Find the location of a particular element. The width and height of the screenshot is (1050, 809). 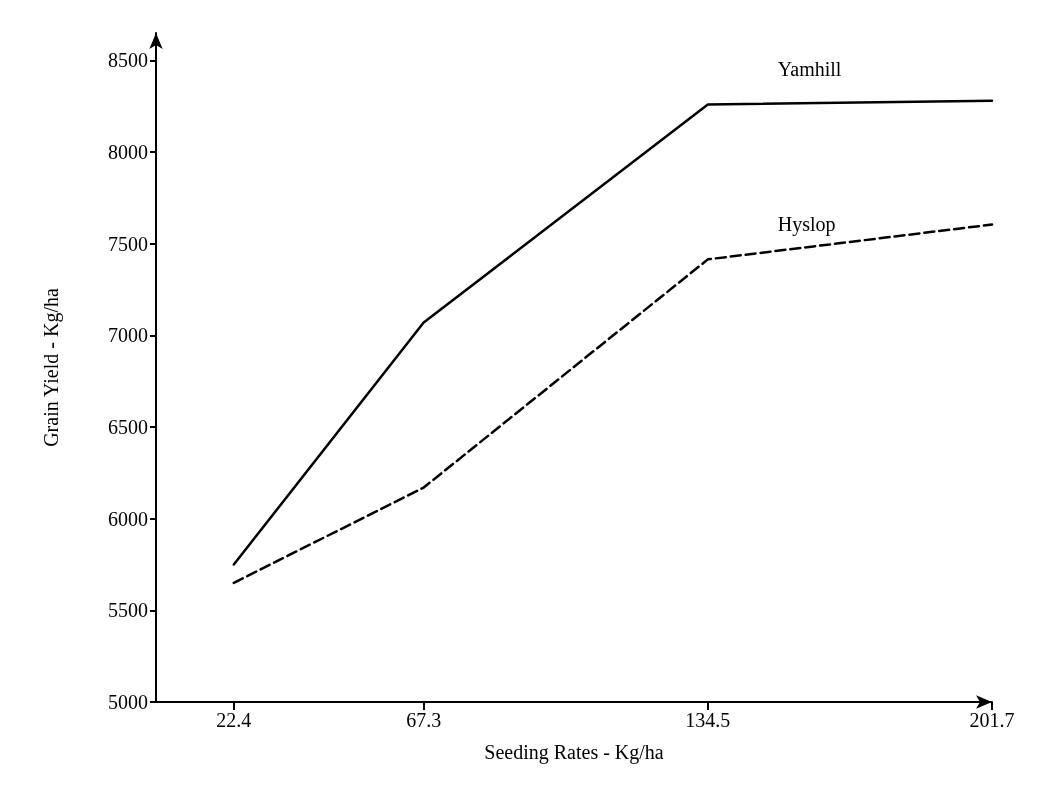

x-axis-title: Seeding Rates - Kg/ha is located at coordinates (574, 752).